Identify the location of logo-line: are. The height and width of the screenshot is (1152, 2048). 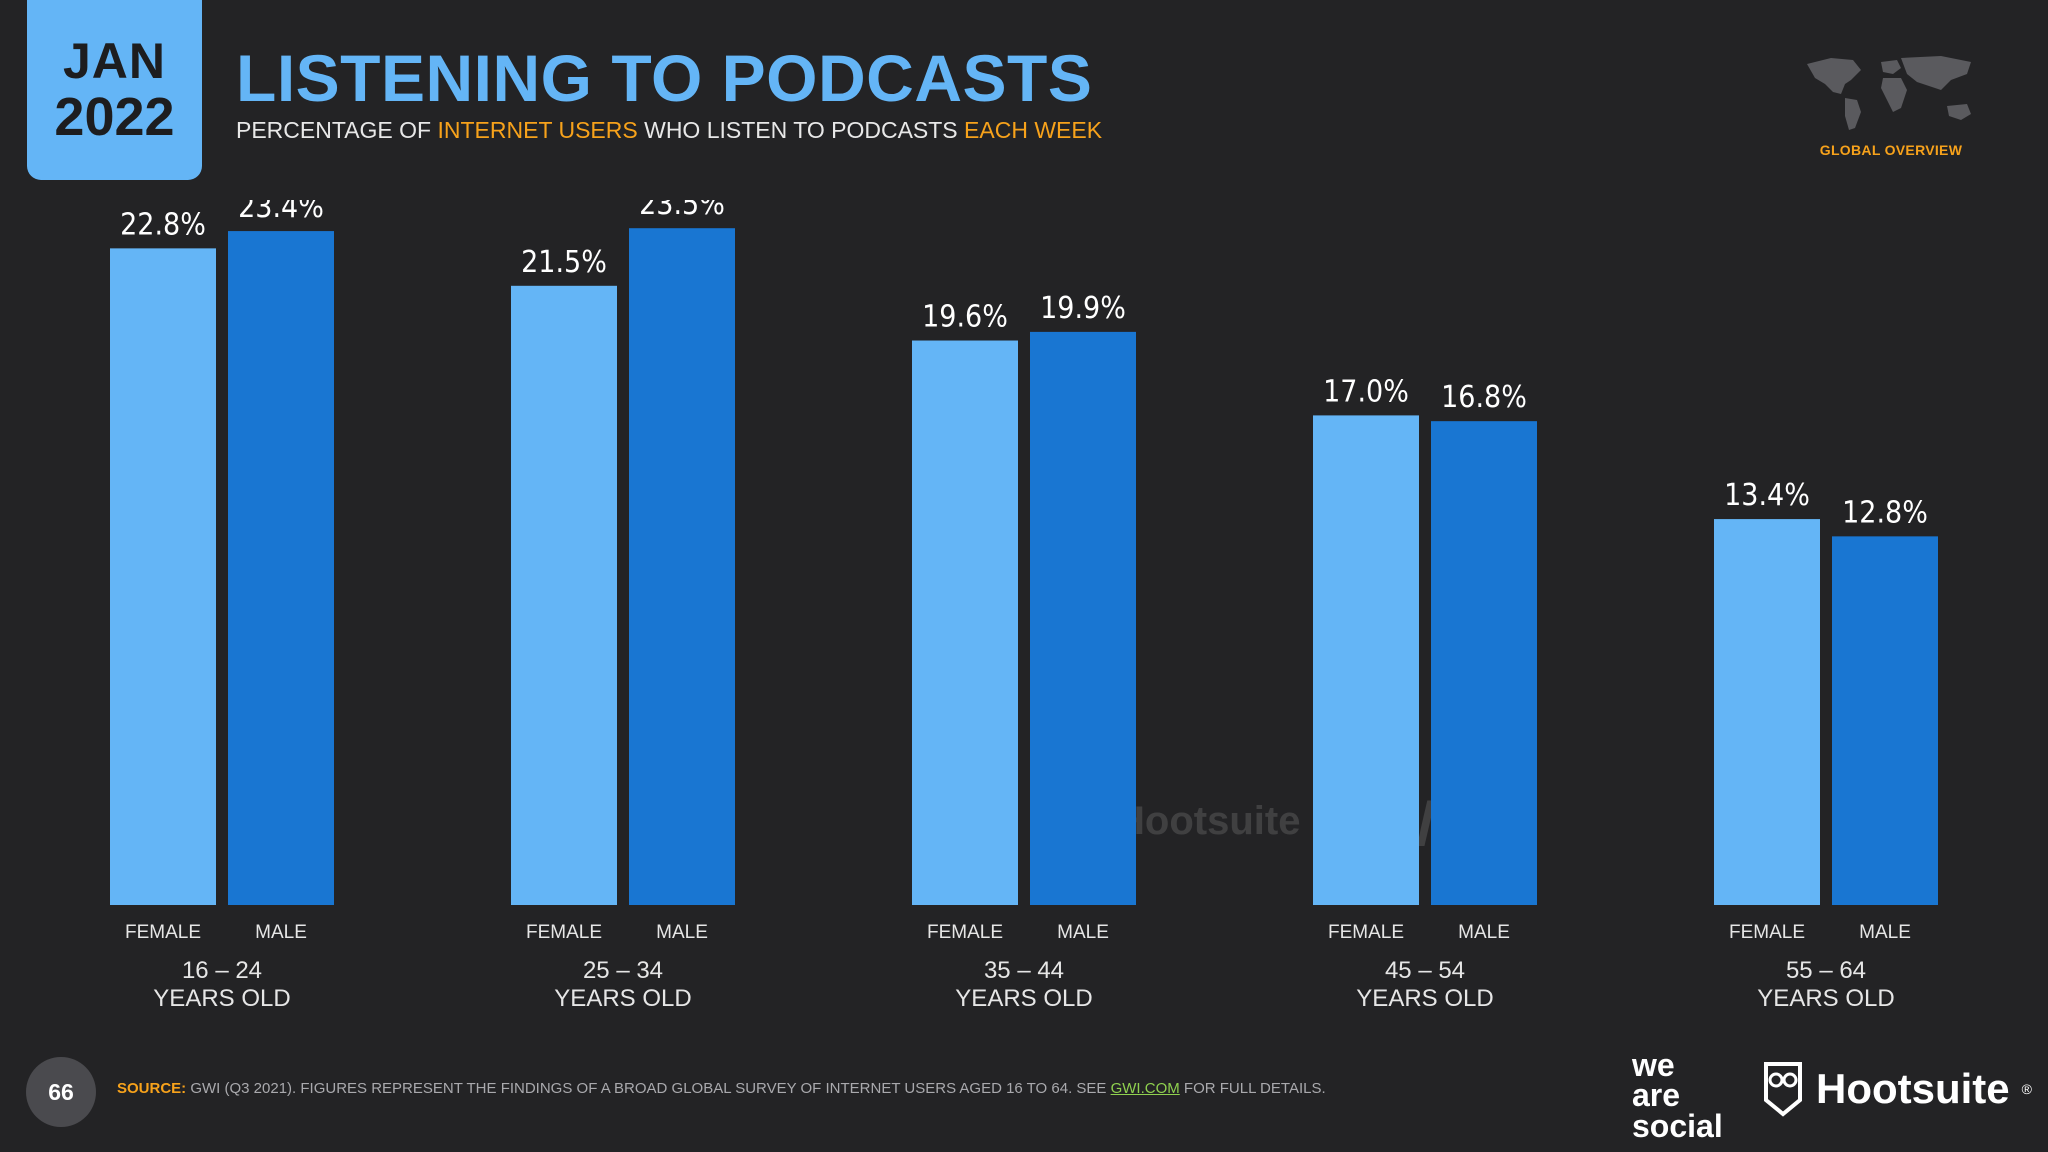
(1656, 1095).